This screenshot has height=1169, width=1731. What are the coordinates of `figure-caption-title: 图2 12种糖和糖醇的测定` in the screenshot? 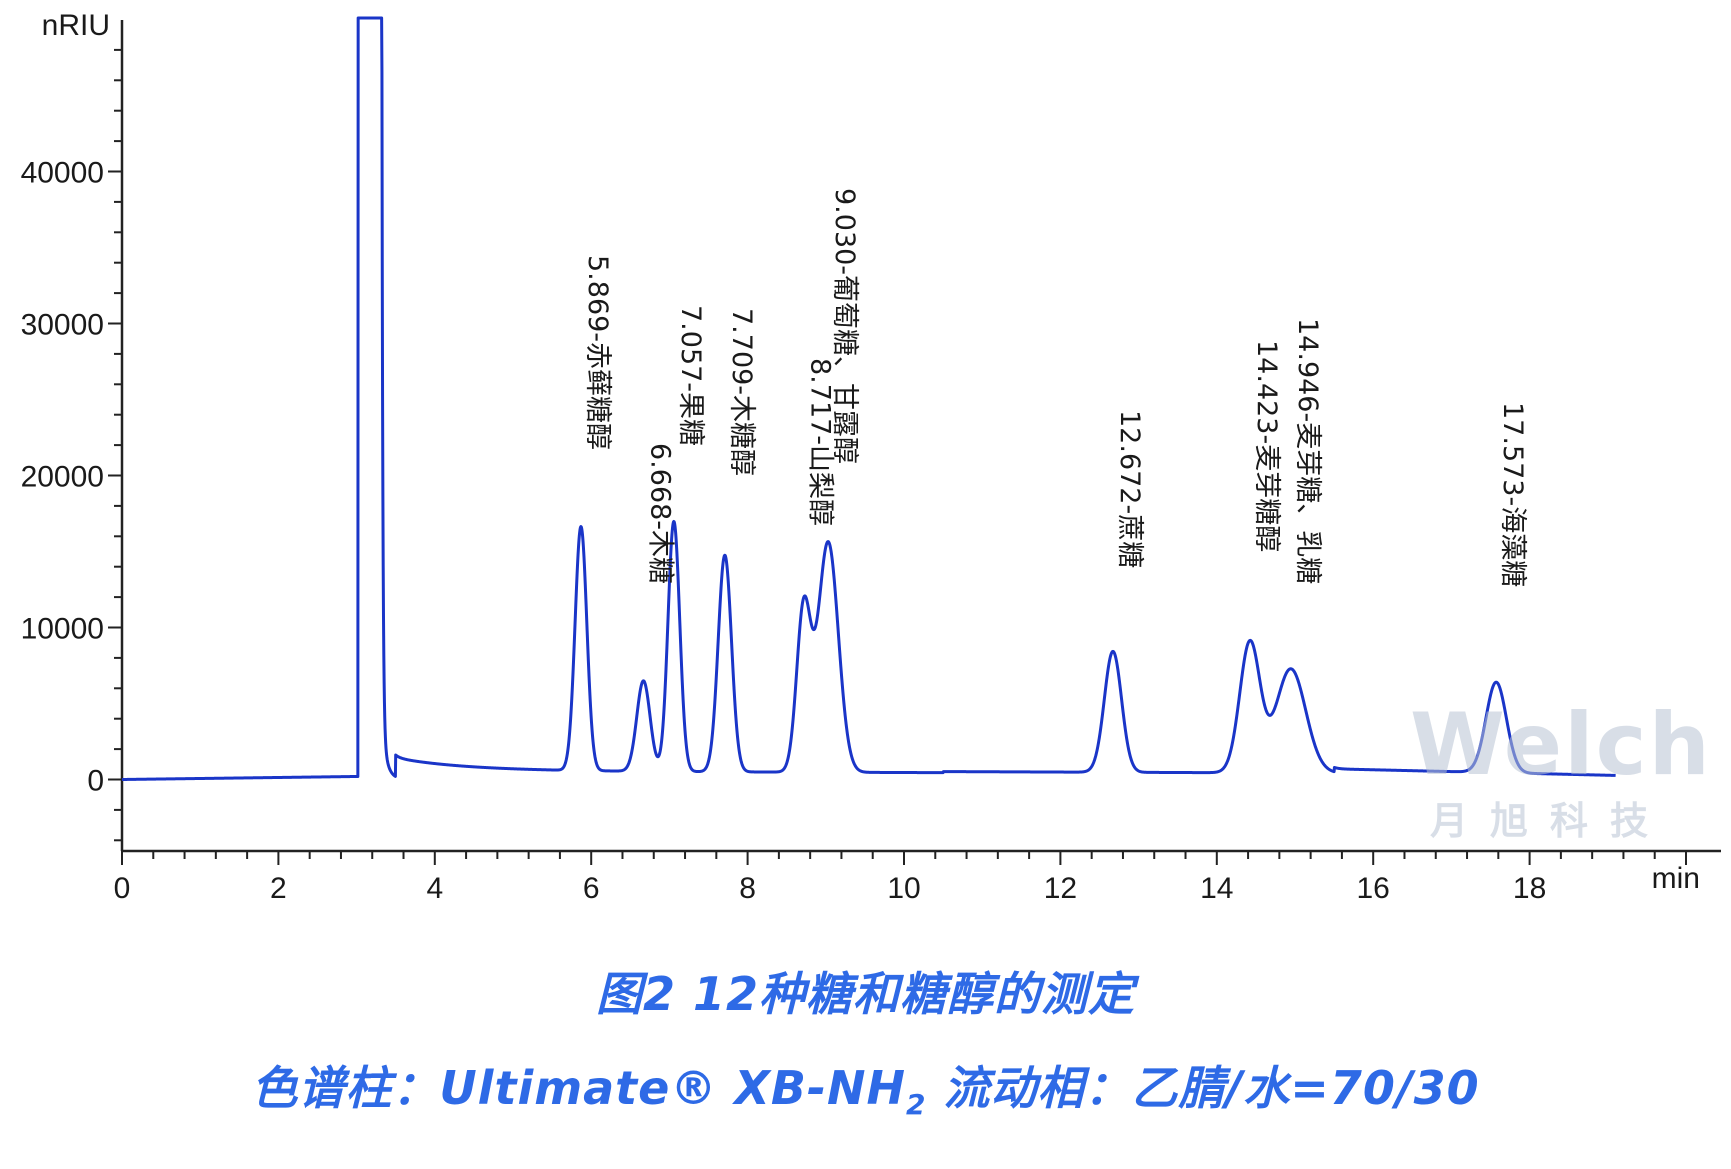 It's located at (865, 994).